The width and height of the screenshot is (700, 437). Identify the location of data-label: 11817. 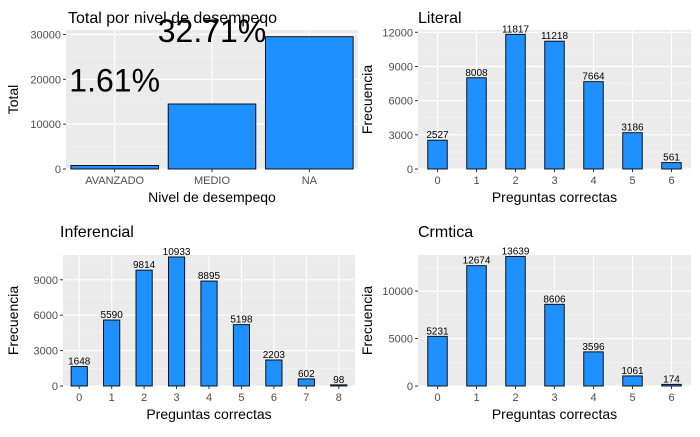
(516, 29).